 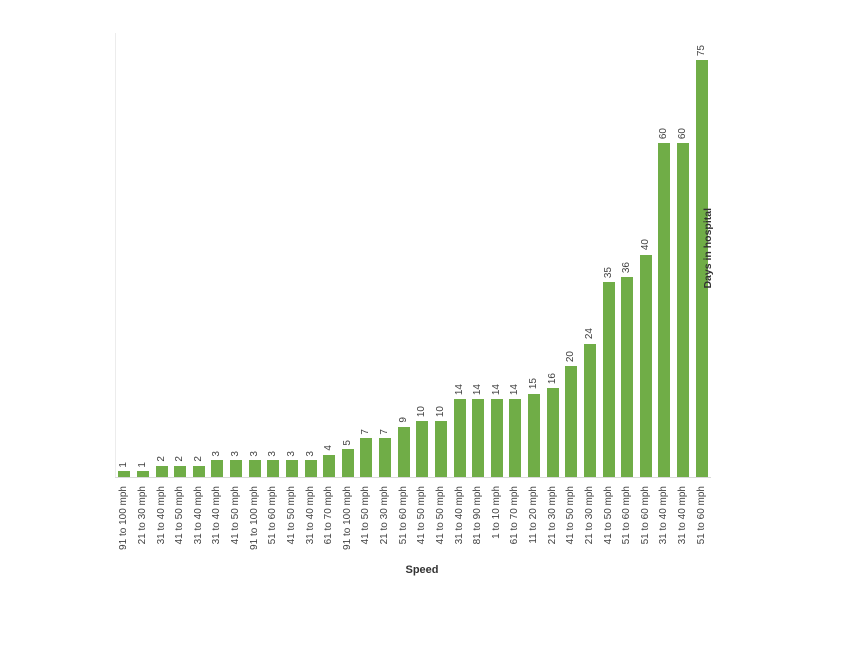 I want to click on bar-value-label: 35, so click(x=608, y=273).